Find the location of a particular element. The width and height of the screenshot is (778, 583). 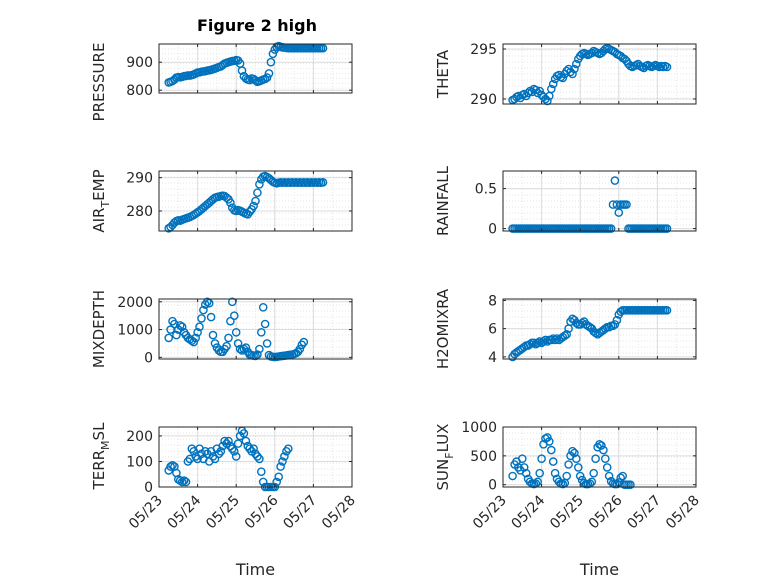

y-axis-label: THETA is located at coordinates (443, 74).